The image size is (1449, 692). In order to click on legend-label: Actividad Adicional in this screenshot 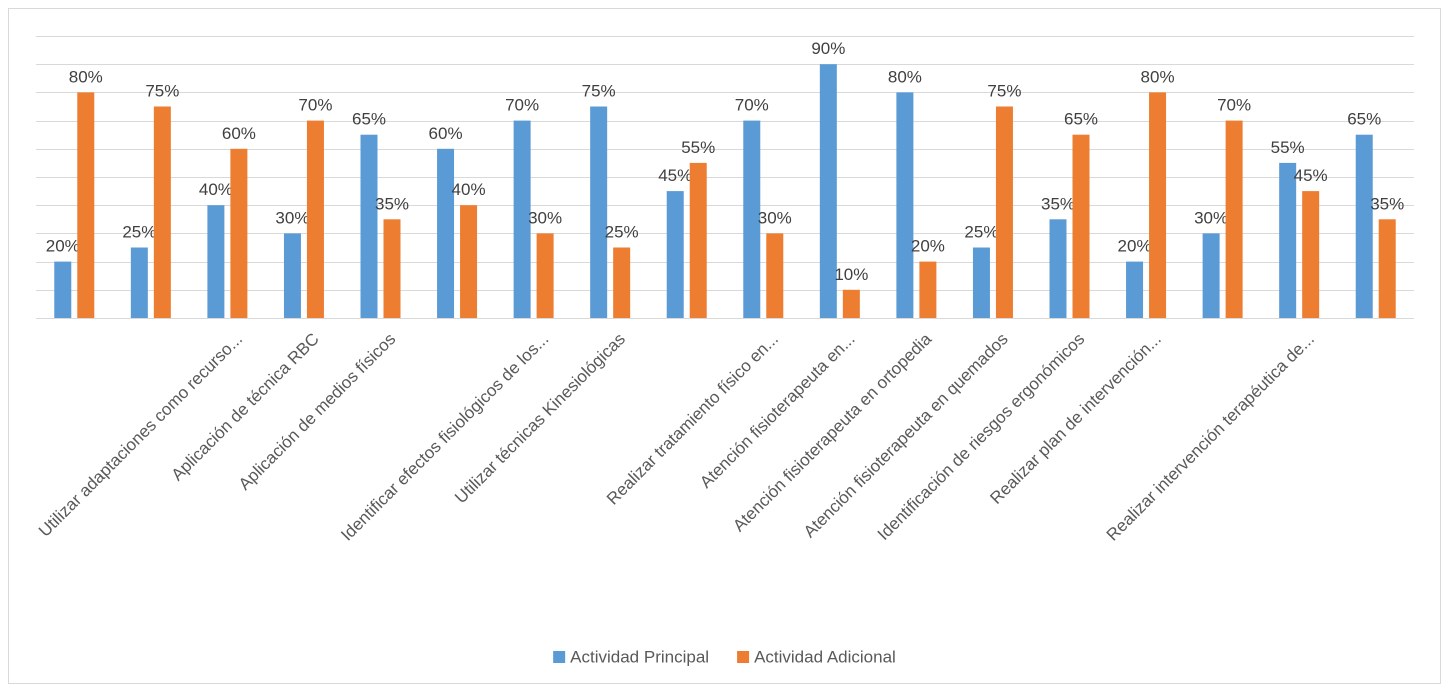, I will do `click(825, 656)`.